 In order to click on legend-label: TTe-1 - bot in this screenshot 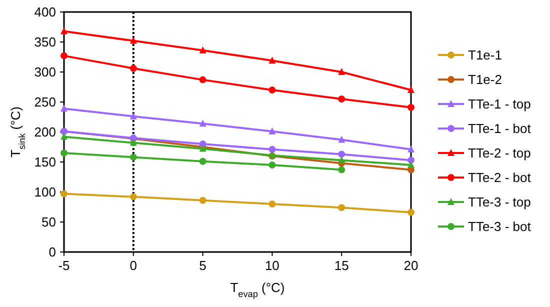, I will do `click(500, 128)`.